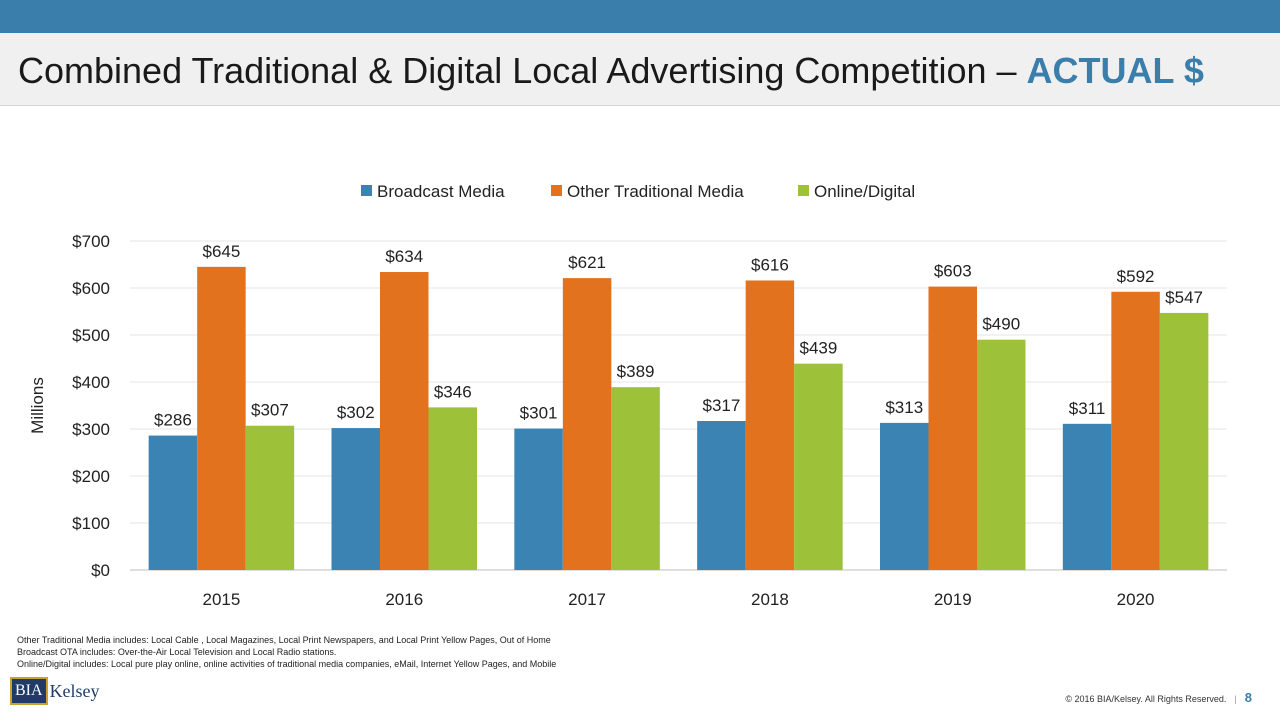 The width and height of the screenshot is (1280, 720). I want to click on data-label: $311, so click(1087, 408).